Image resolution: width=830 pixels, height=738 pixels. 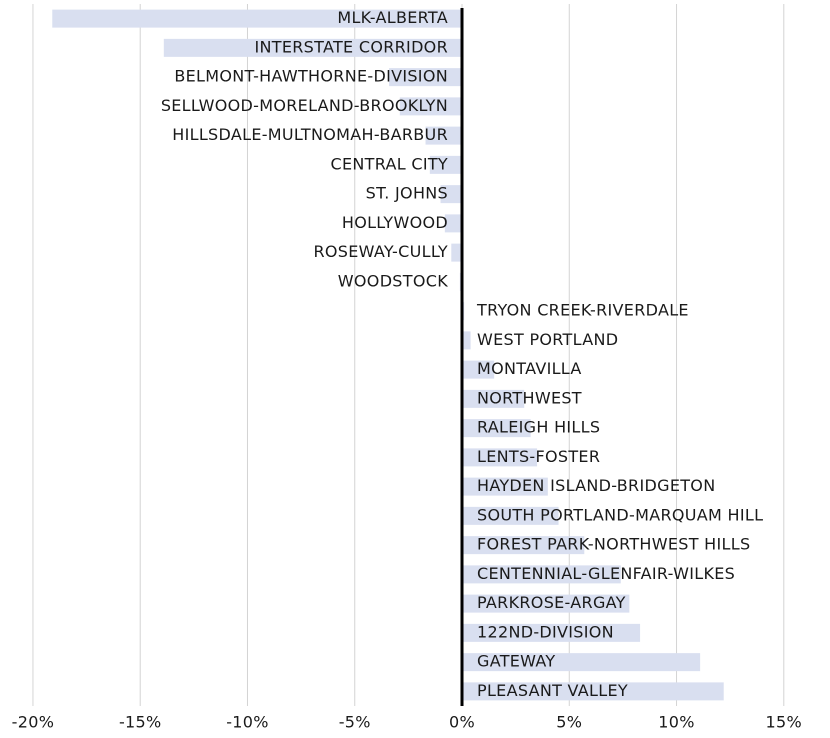 What do you see at coordinates (538, 427) in the screenshot?
I see `category-label: RALEIGH HILLS` at bounding box center [538, 427].